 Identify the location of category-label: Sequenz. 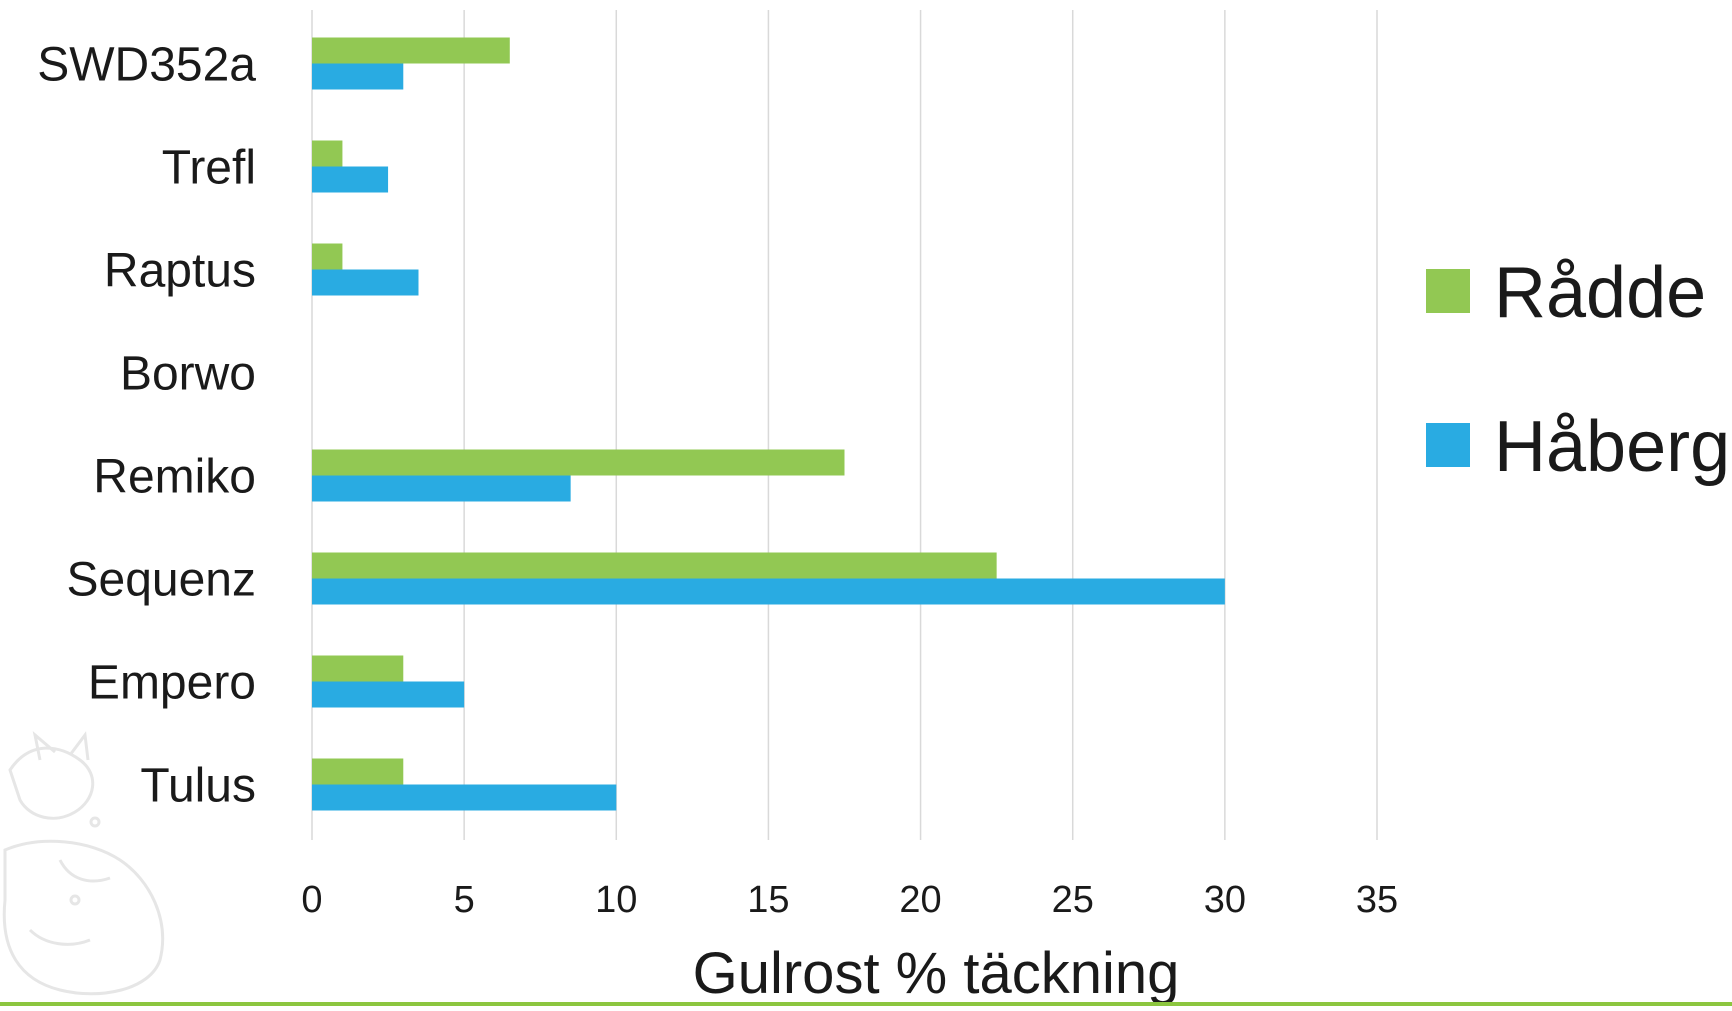
(162, 580).